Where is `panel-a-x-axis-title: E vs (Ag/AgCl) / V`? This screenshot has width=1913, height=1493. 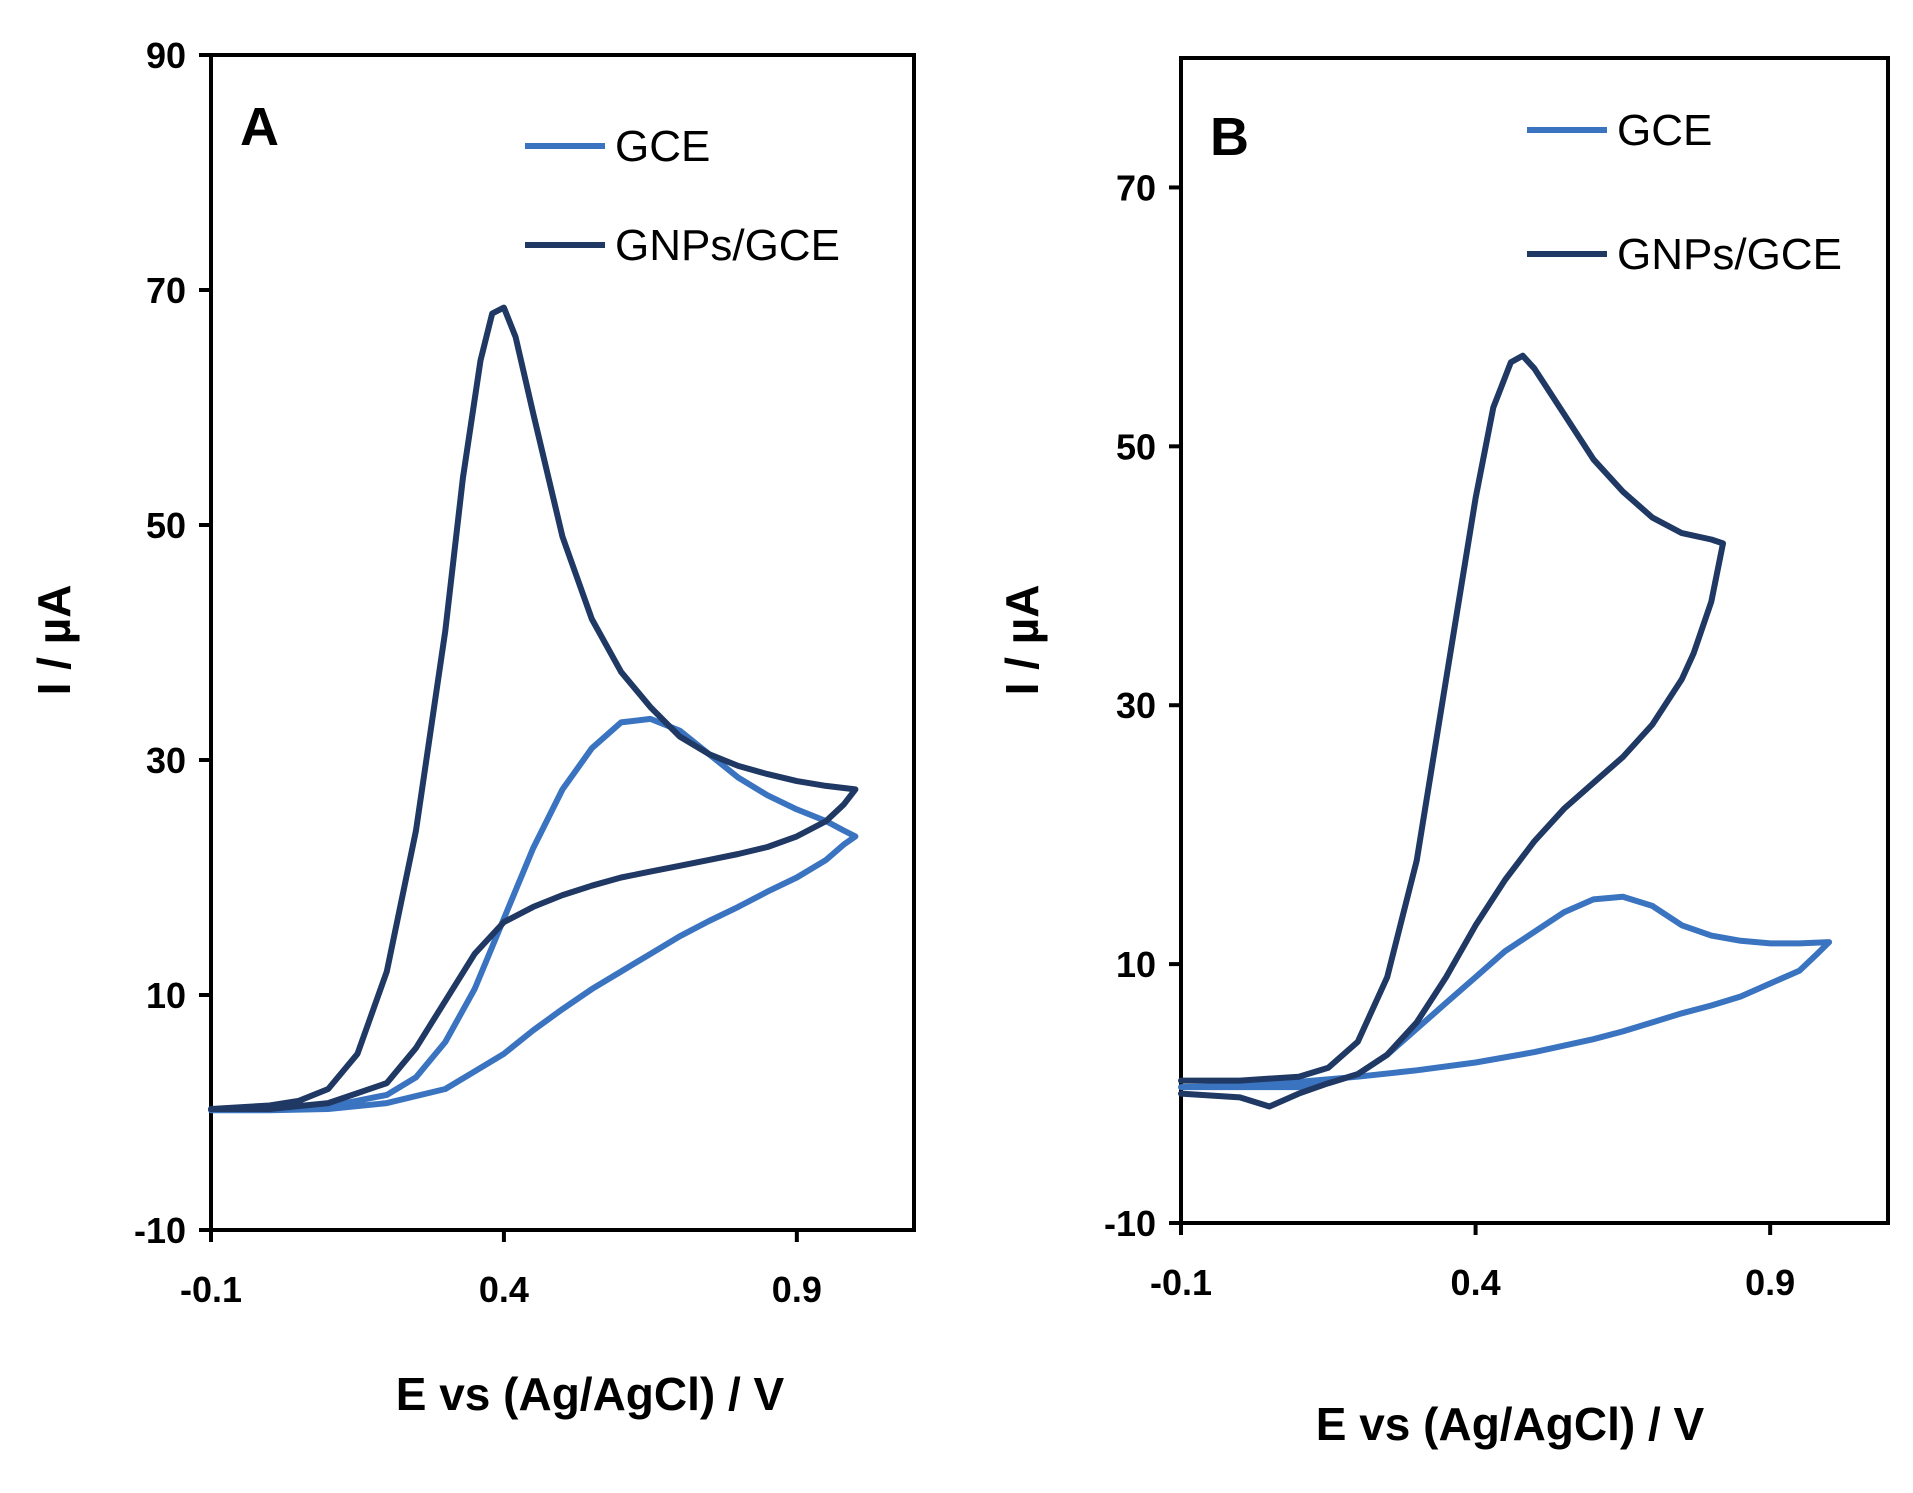 panel-a-x-axis-title: E vs (Ag/AgCl) / V is located at coordinates (590, 1394).